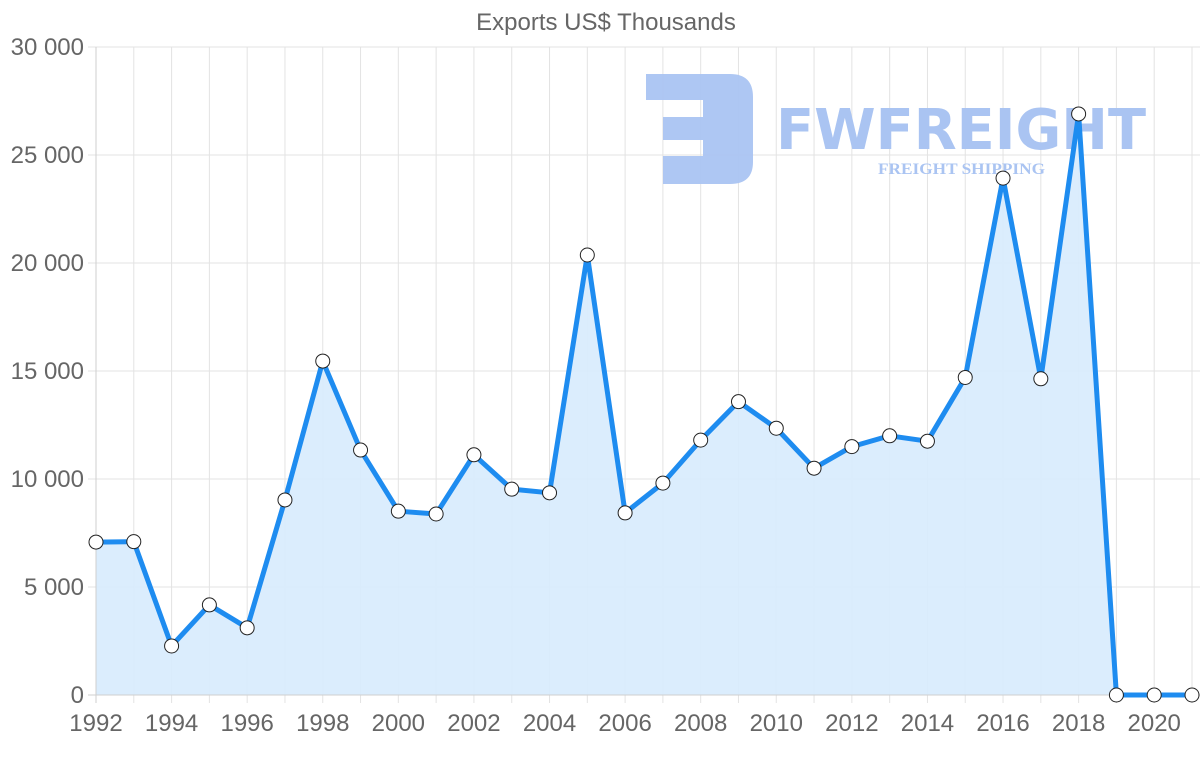 This screenshot has height=763, width=1200. What do you see at coordinates (851, 723) in the screenshot?
I see `x-tick-label: 2012` at bounding box center [851, 723].